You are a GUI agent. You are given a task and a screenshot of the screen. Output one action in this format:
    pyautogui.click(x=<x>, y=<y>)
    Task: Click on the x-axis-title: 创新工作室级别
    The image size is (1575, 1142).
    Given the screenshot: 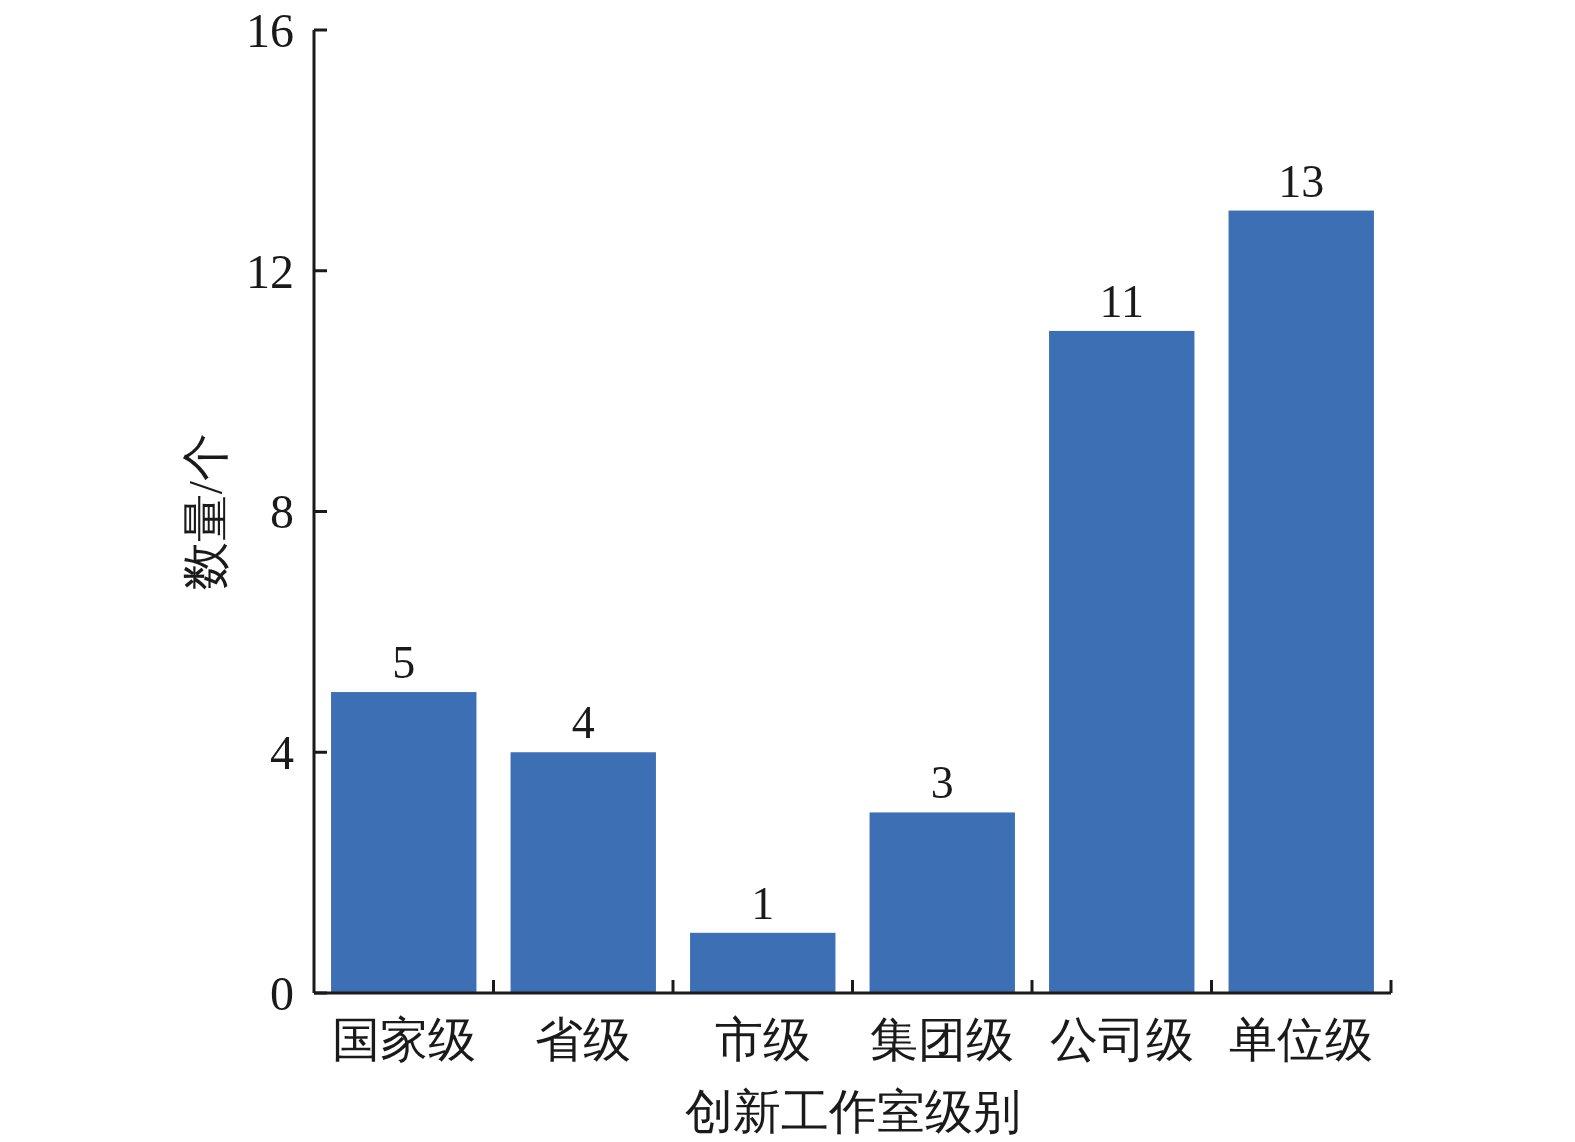 What is the action you would take?
    pyautogui.click(x=852, y=1111)
    